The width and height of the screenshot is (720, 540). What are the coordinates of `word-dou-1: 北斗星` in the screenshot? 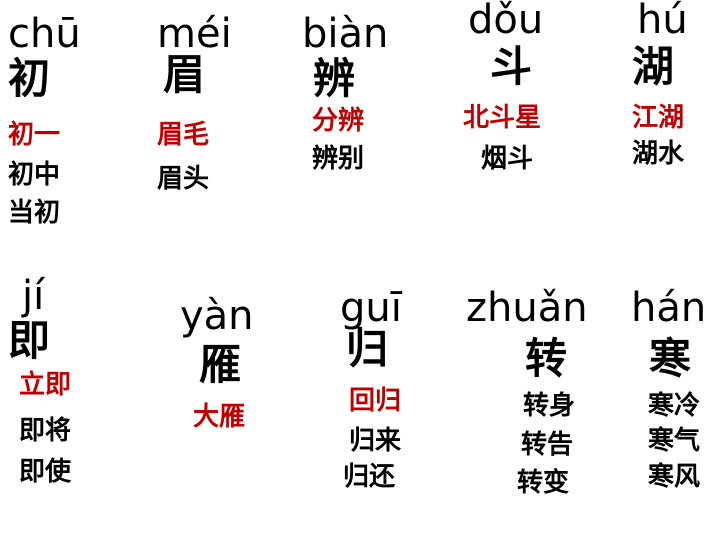 It's located at (502, 118).